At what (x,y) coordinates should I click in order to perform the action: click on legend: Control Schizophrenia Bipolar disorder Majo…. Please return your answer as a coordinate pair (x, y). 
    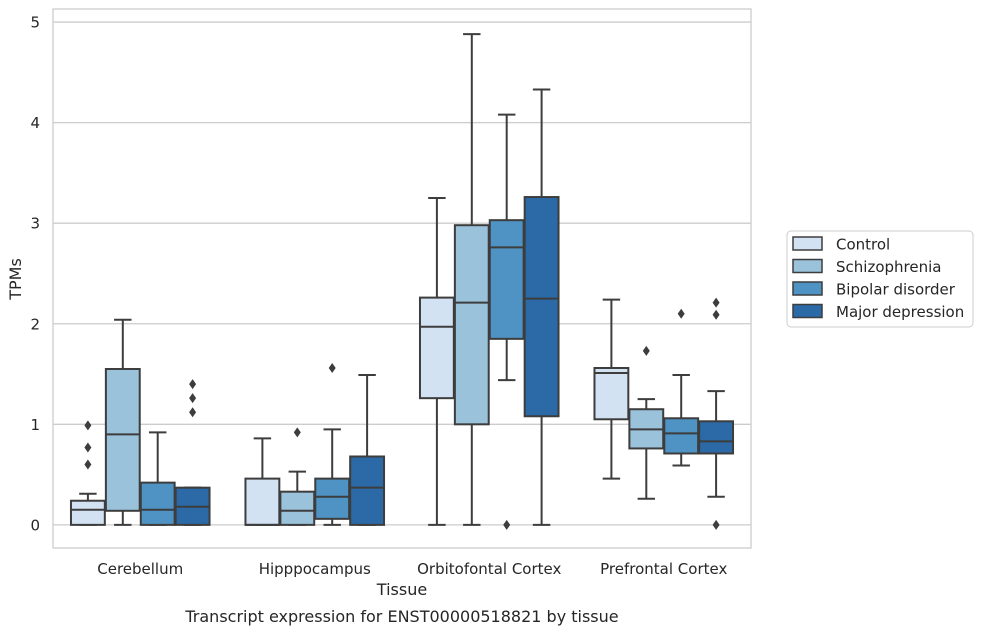
    Looking at the image, I should click on (880, 279).